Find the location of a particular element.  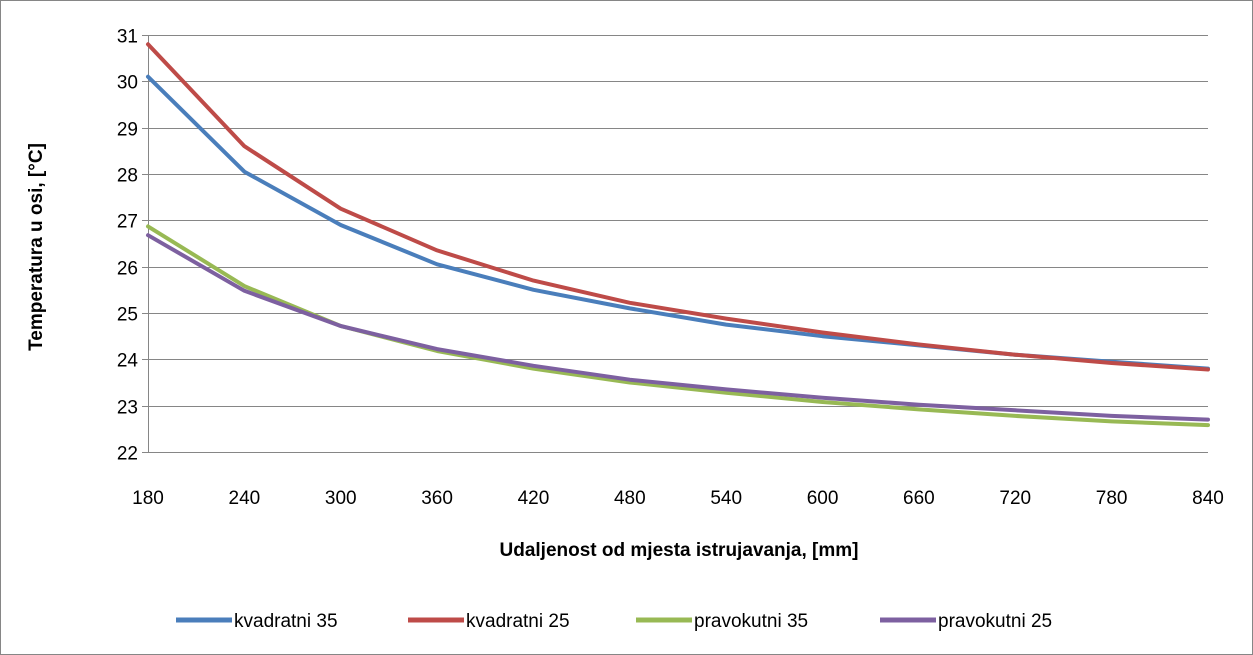

x-tick-label: 240 is located at coordinates (245, 498).